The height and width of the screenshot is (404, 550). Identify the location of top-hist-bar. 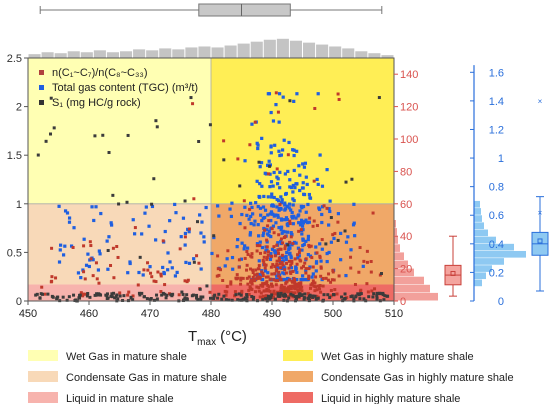
(217, 52).